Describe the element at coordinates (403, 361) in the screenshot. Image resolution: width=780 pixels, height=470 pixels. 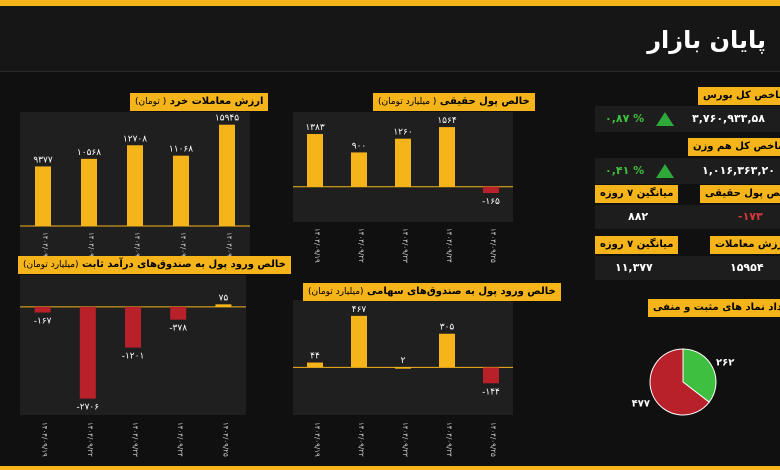
I see `data-label: ۲` at that location.